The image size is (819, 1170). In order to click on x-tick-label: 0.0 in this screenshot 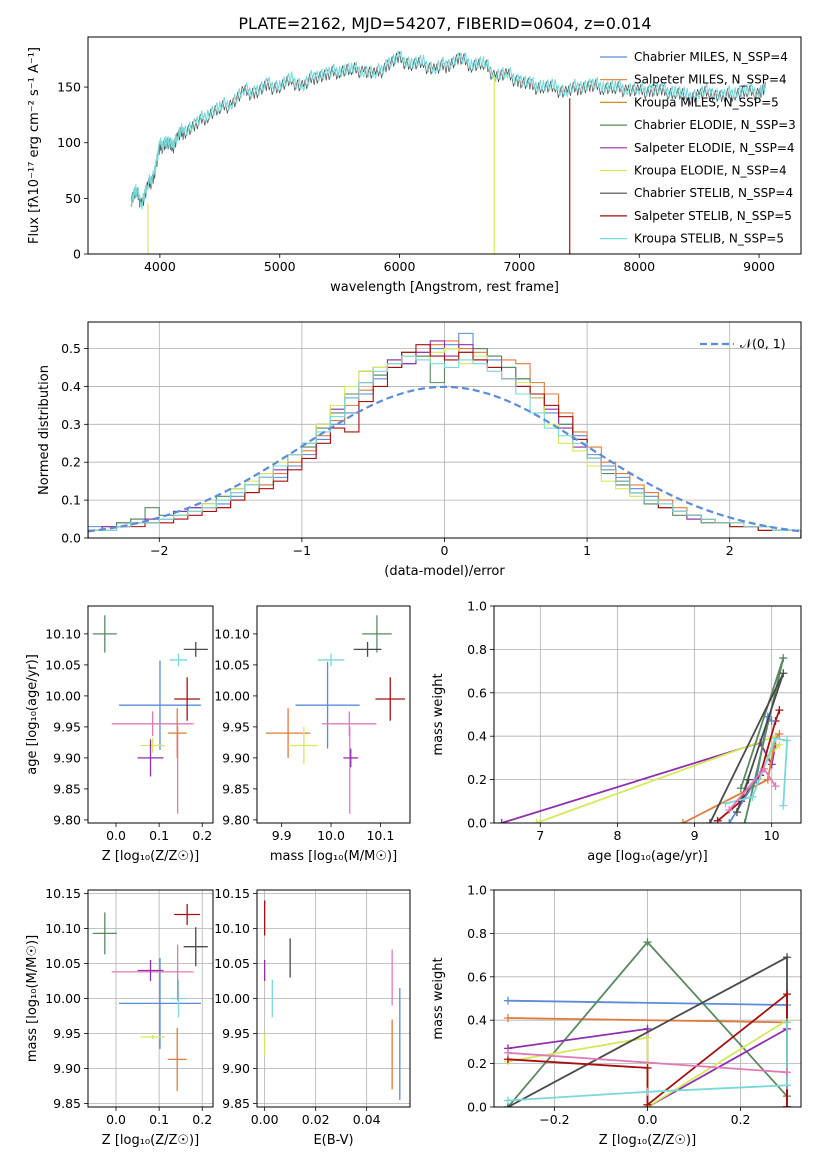, I will do `click(116, 1119)`.